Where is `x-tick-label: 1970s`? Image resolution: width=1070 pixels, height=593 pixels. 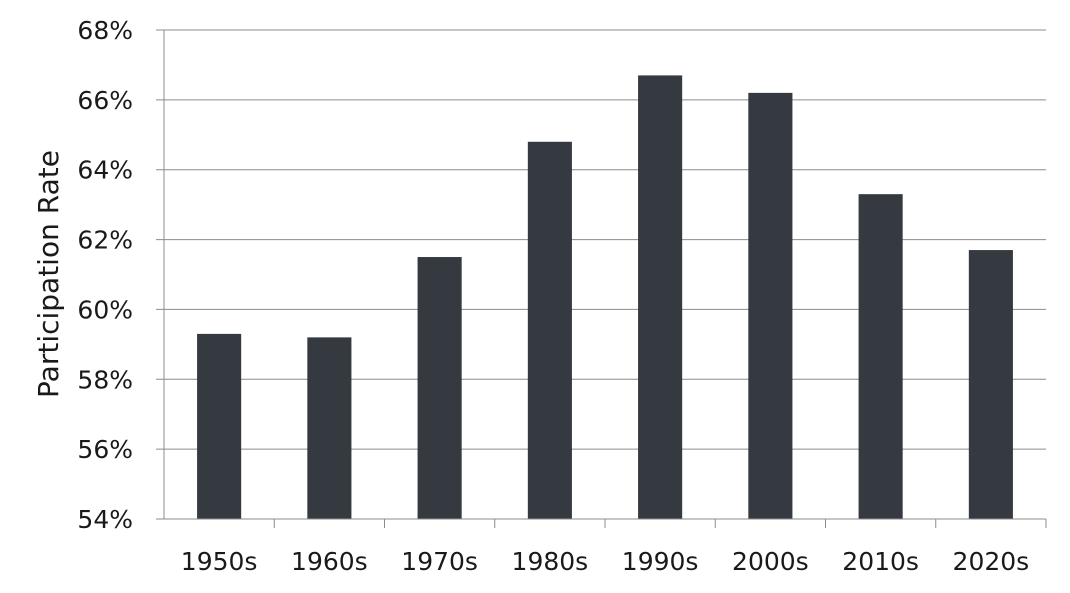
x-tick-label: 1970s is located at coordinates (439, 561).